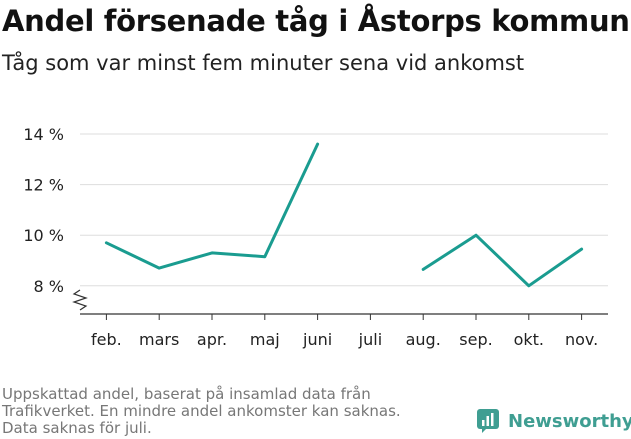  Describe the element at coordinates (43, 134) in the screenshot. I see `y-tick-label: 14 %` at that location.